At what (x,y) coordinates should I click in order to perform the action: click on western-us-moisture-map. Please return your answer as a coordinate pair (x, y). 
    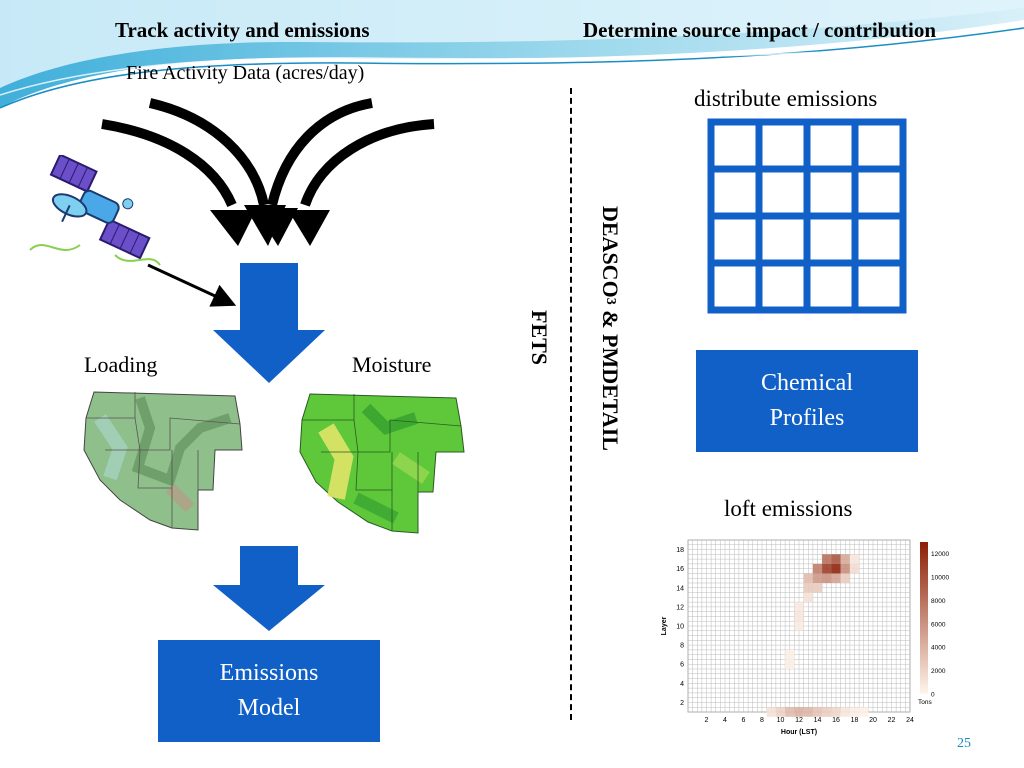
    Looking at the image, I should click on (382, 463).